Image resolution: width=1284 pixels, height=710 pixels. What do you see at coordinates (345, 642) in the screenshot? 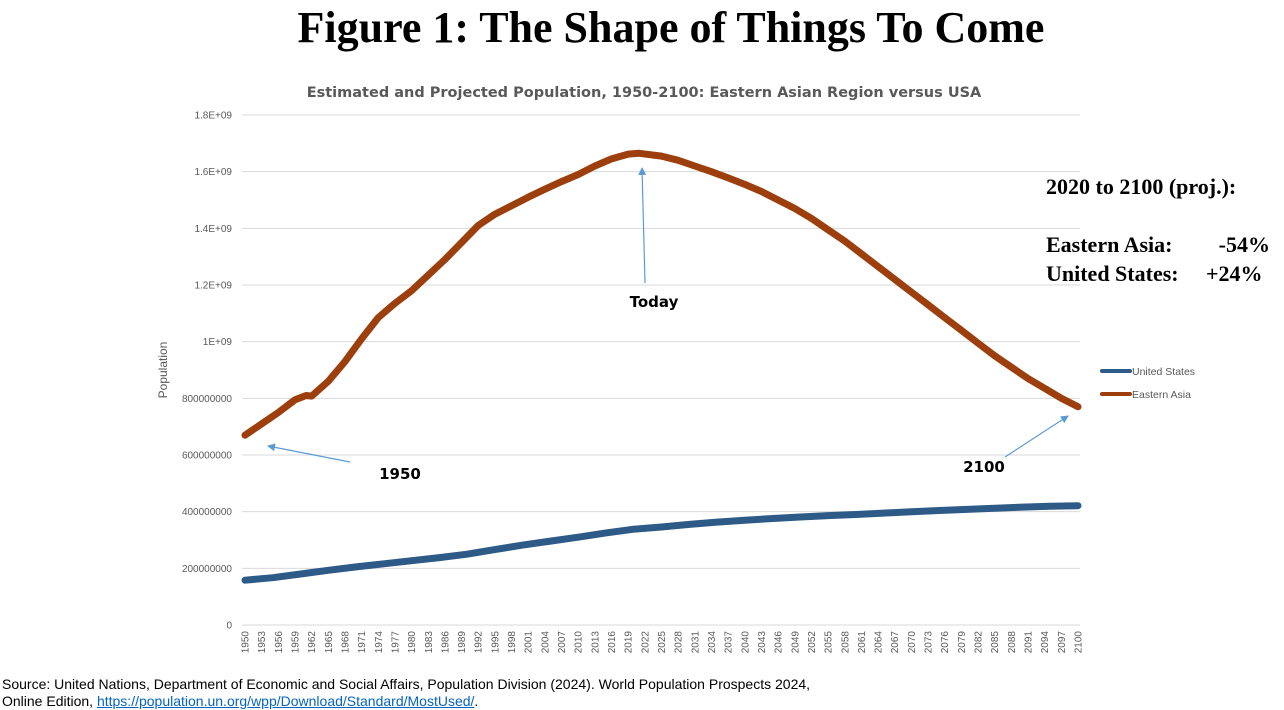
I see `x-tick-label: 1968` at bounding box center [345, 642].